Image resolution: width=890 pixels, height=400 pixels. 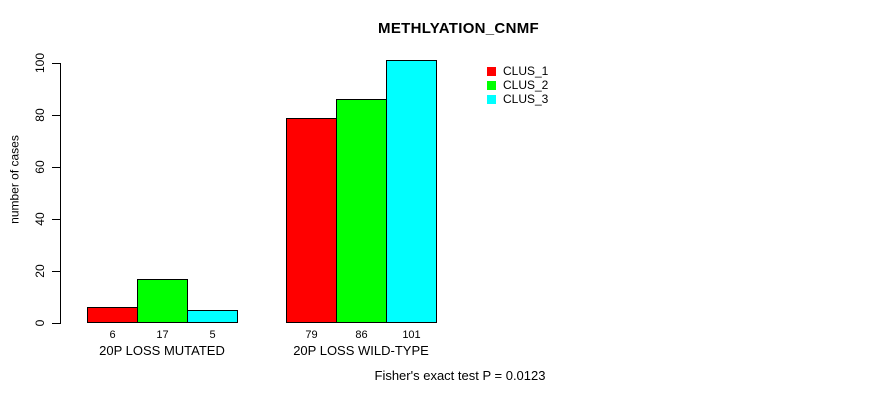 What do you see at coordinates (526, 71) in the screenshot?
I see `legend-label: CLUS_1` at bounding box center [526, 71].